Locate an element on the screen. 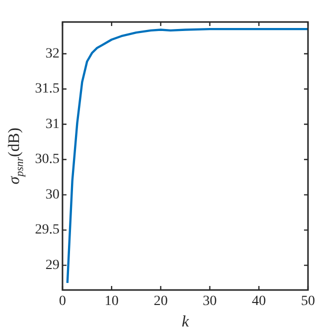  y-tick-label: 31.5 is located at coordinates (47, 89).